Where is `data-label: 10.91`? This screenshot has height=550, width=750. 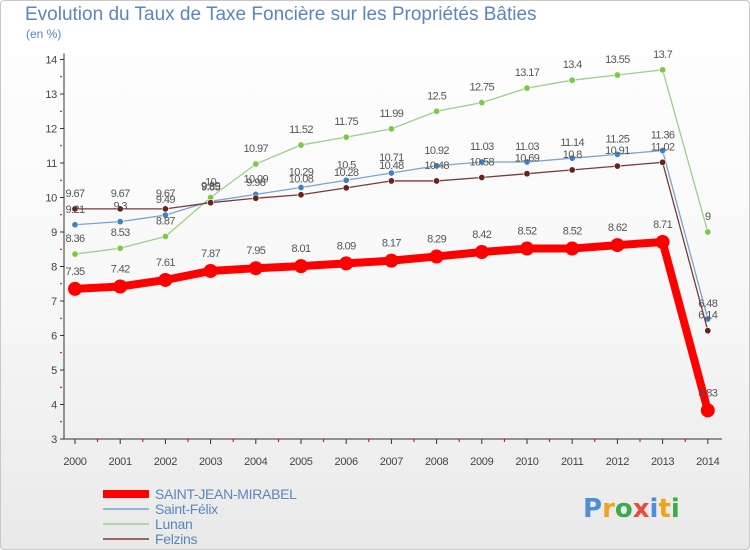 data-label: 10.91 is located at coordinates (617, 151).